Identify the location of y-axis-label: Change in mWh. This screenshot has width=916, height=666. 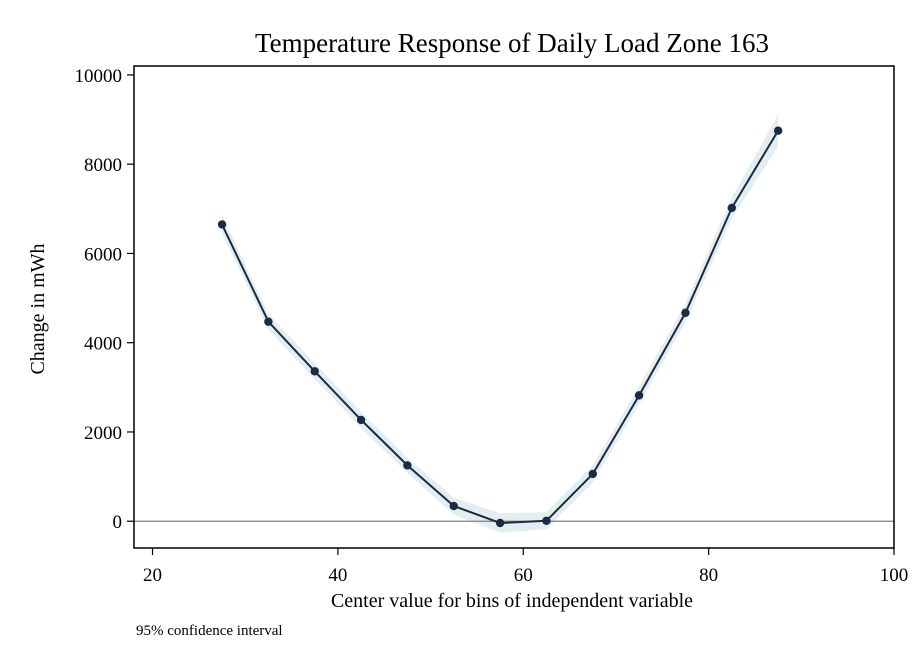
(38, 308).